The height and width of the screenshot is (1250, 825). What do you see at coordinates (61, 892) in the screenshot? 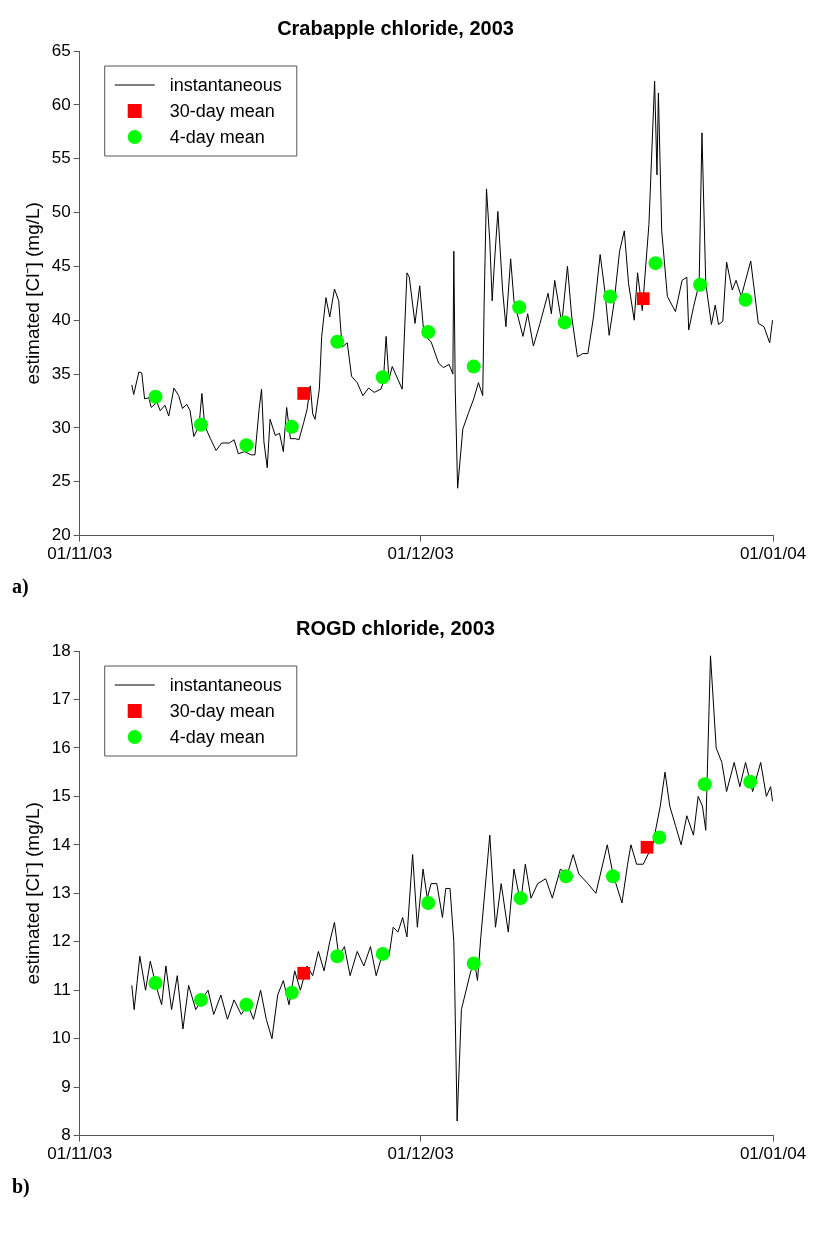
I see `y-tick-label: 13` at bounding box center [61, 892].